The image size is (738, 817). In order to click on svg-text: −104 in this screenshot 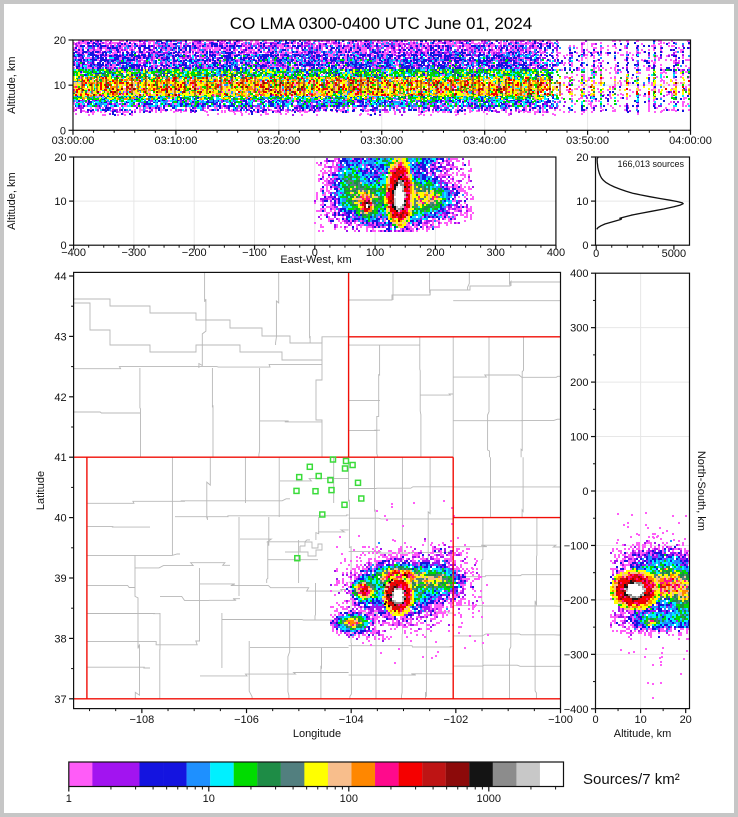, I will do `click(351, 720)`.